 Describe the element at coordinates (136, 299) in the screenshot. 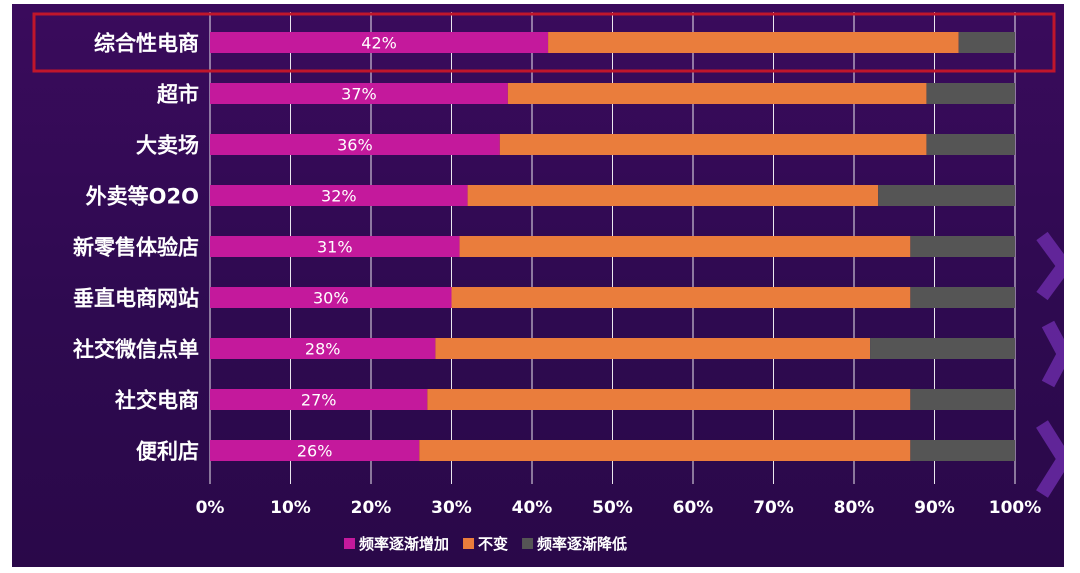

I see `category-label: 垂直电商网站` at that location.